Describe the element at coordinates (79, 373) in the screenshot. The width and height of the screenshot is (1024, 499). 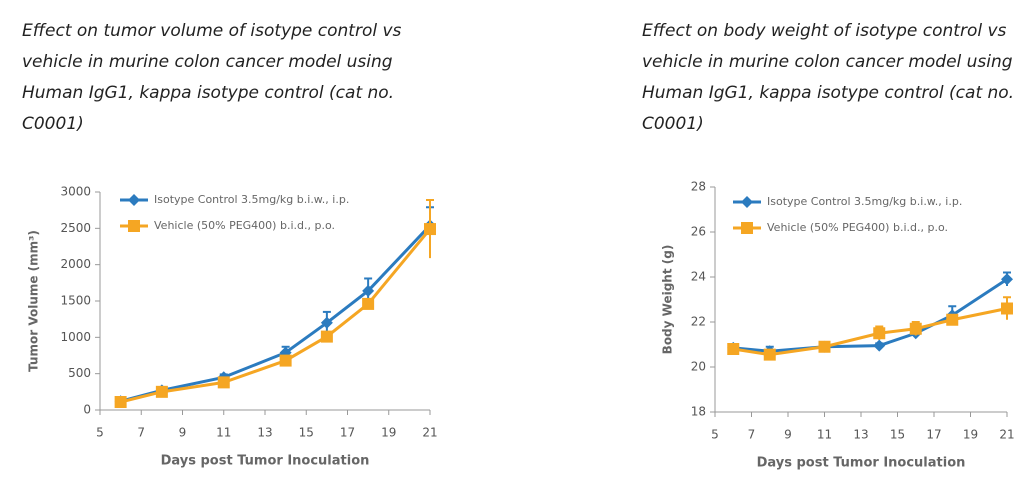
I see `y-tick-label: 500` at that location.